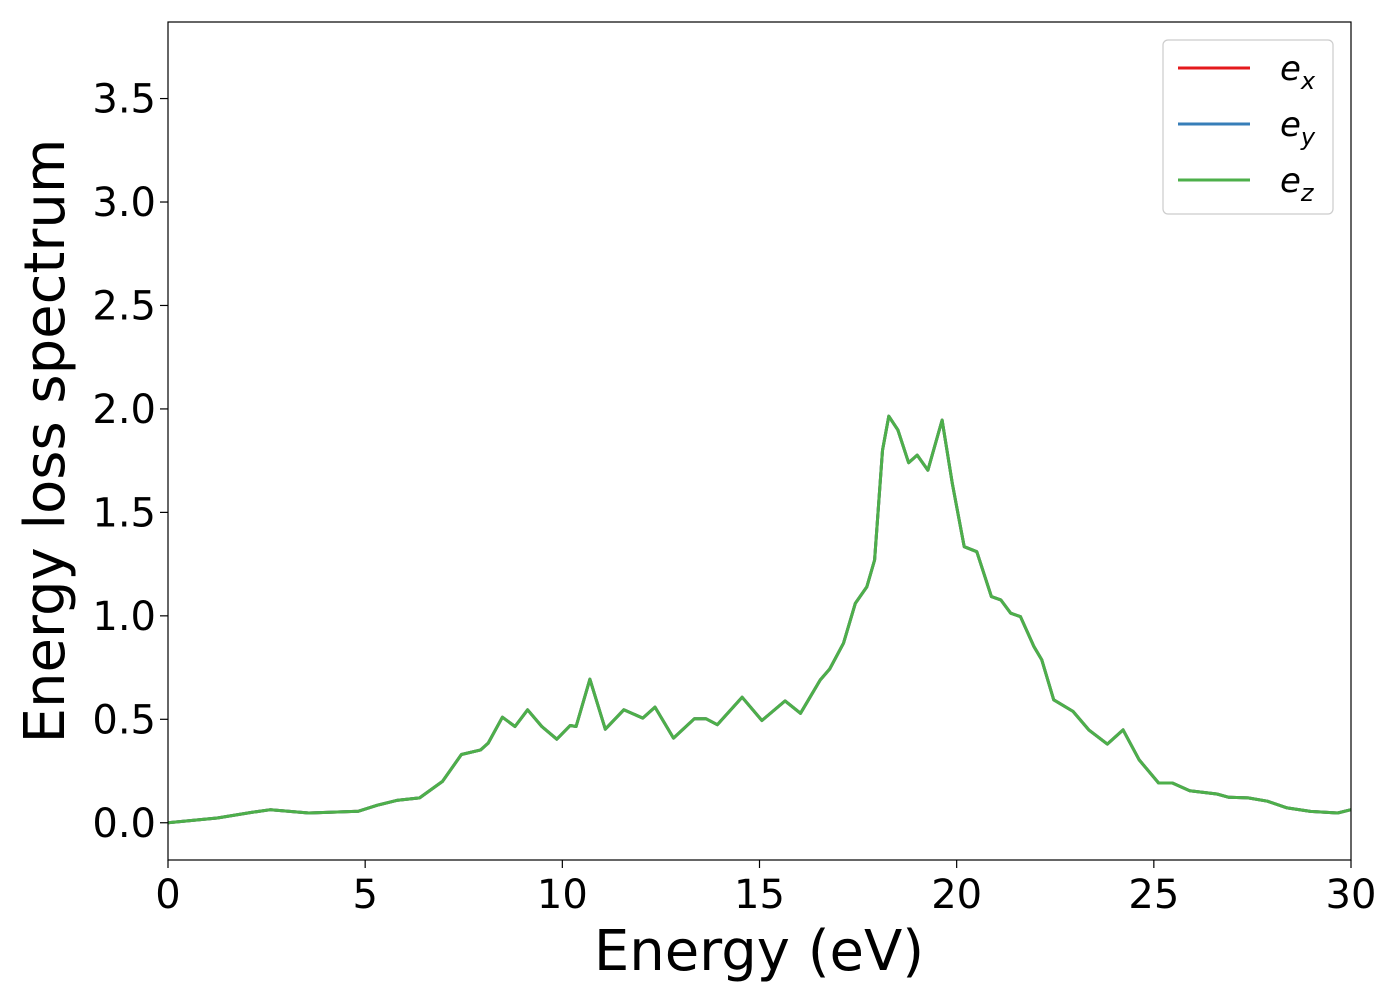  I want to click on legend-box, so click(1248, 127).